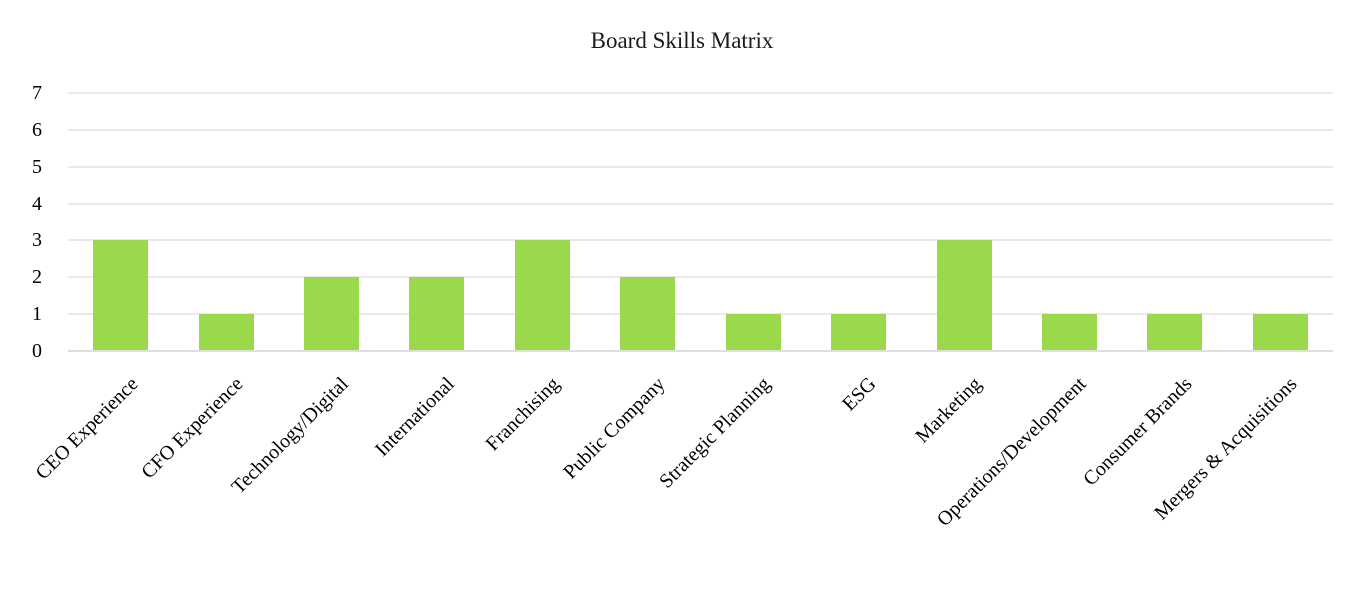  Describe the element at coordinates (37, 129) in the screenshot. I see `y-tick-label: 6` at that location.